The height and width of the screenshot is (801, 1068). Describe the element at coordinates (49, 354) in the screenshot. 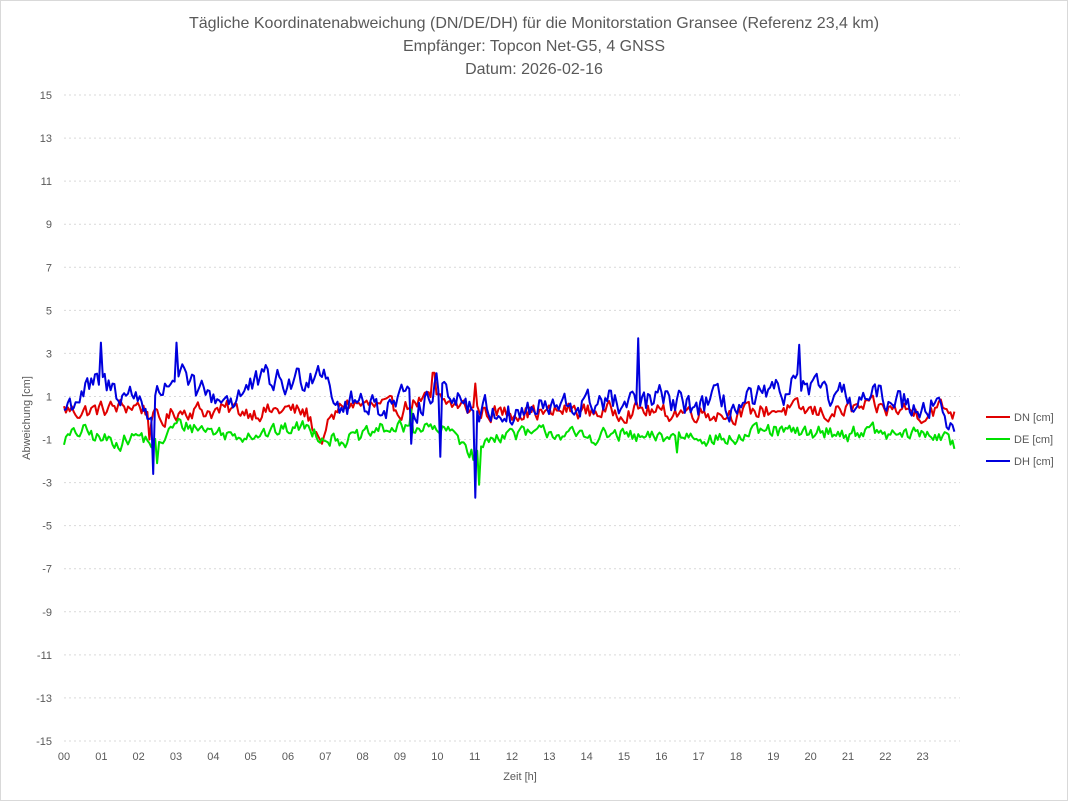

I see `y-tick-label: 3` at that location.